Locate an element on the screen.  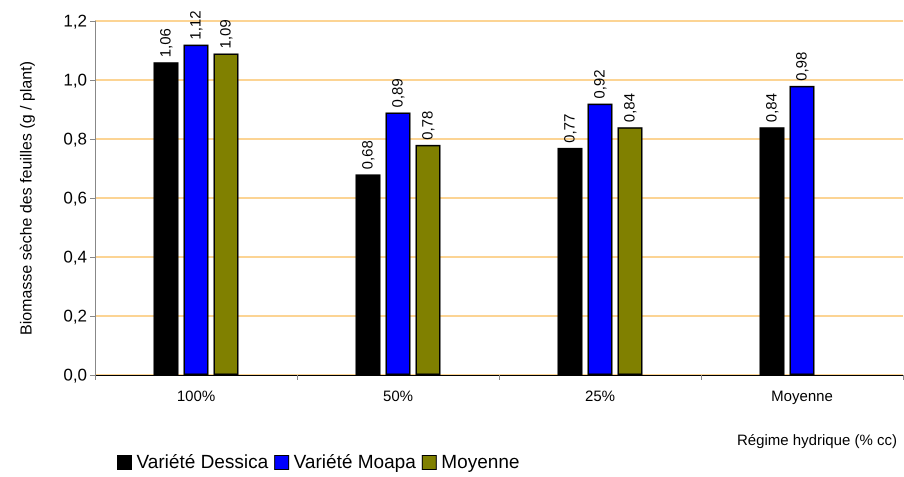
y-tick-label: 0,2 is located at coordinates (75, 316).